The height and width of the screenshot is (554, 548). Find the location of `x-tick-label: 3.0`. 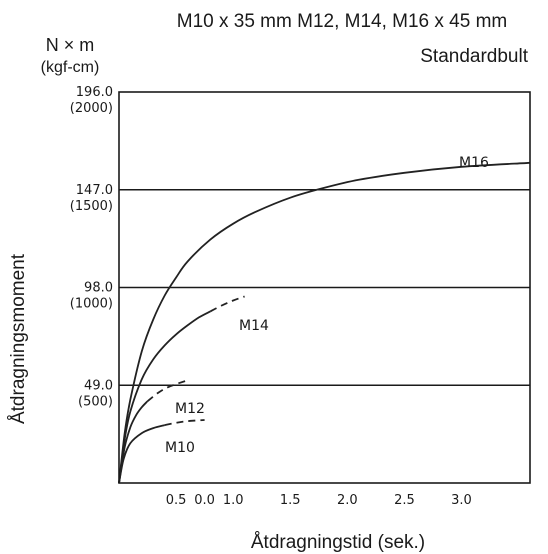

x-tick-label: 3.0 is located at coordinates (461, 500).